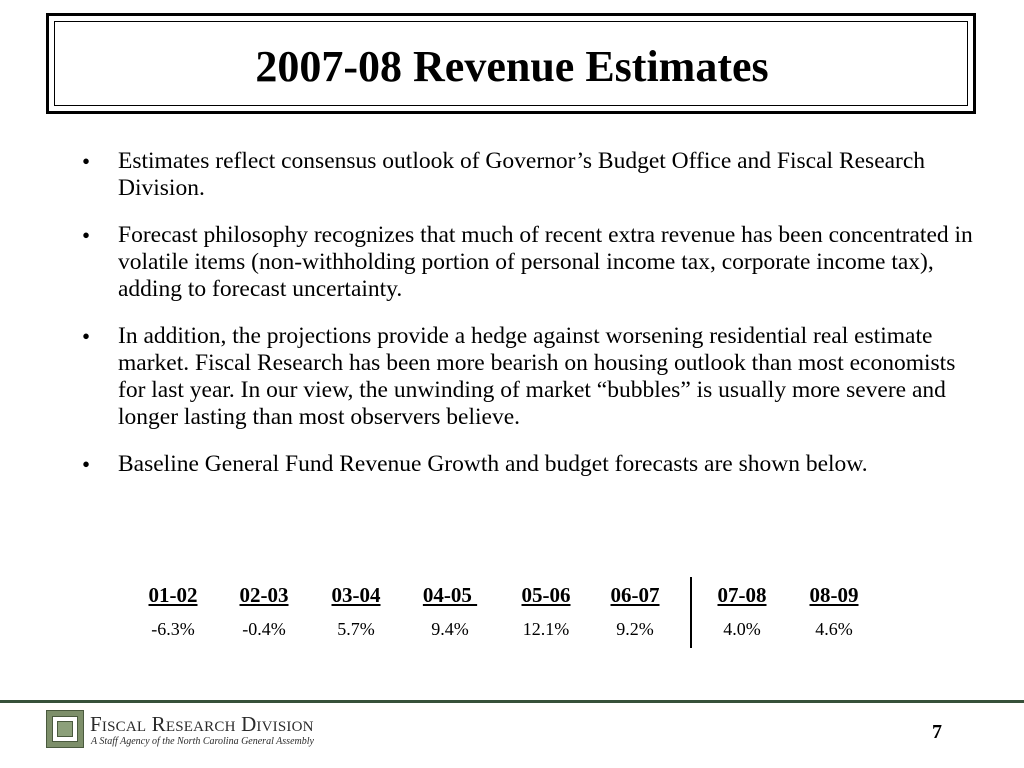 The image size is (1024, 768). I want to click on growth-column: 04-05 9.4%, so click(450, 611).